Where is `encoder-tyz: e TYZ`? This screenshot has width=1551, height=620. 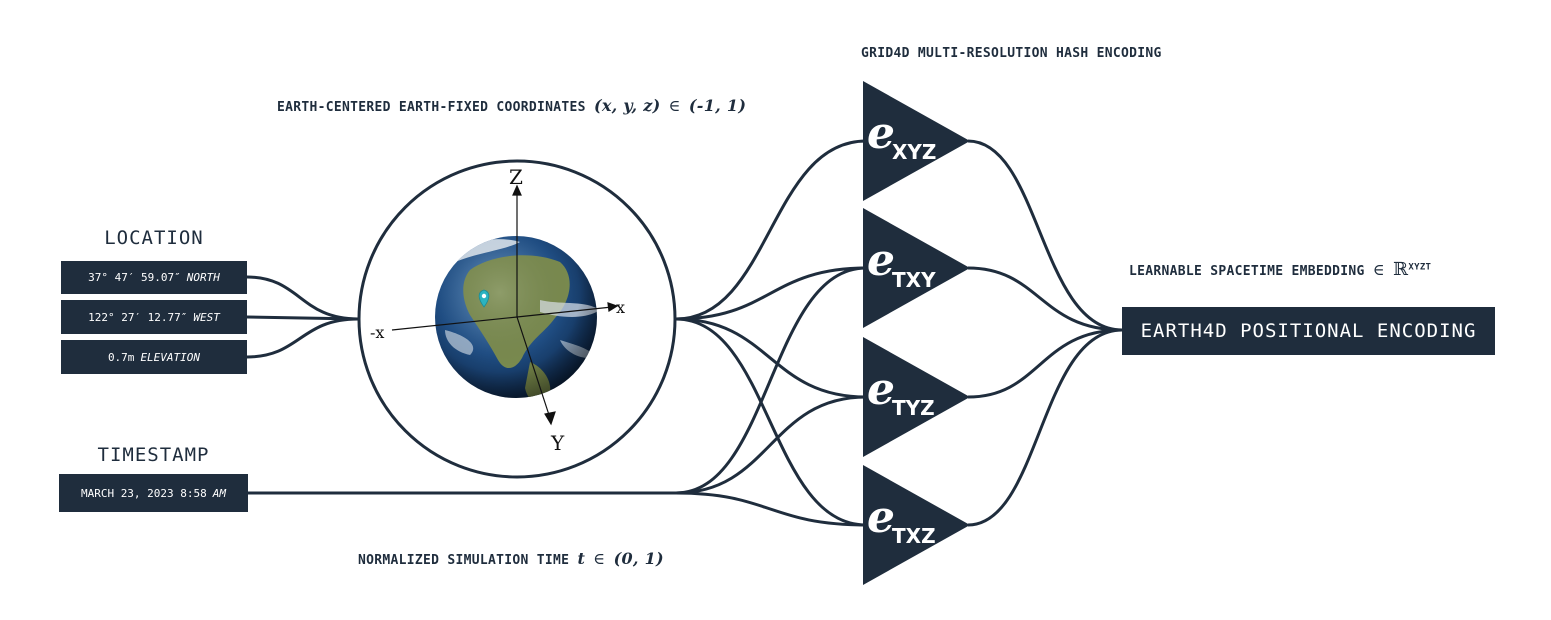
encoder-tyz: e TYZ is located at coordinates (916, 397).